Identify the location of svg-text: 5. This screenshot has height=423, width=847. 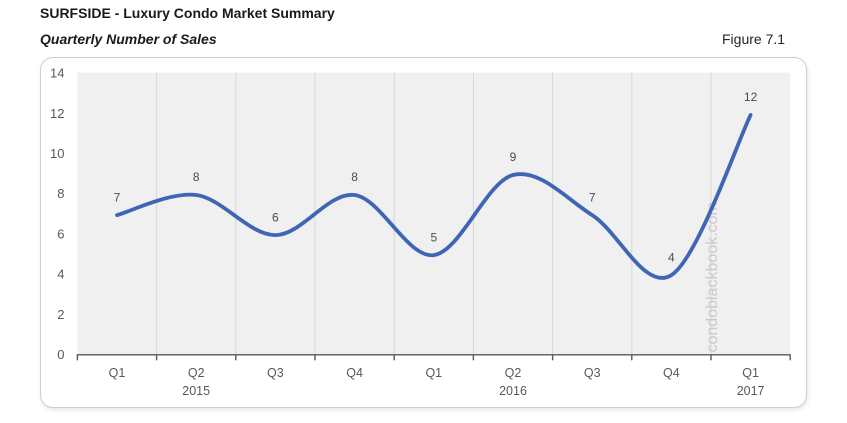
(433, 237).